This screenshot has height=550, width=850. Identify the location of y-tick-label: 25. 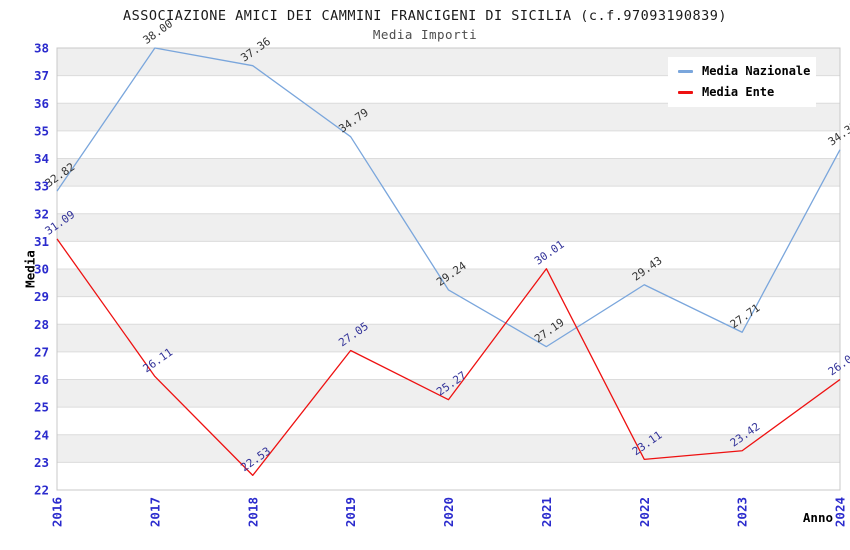
(41, 407).